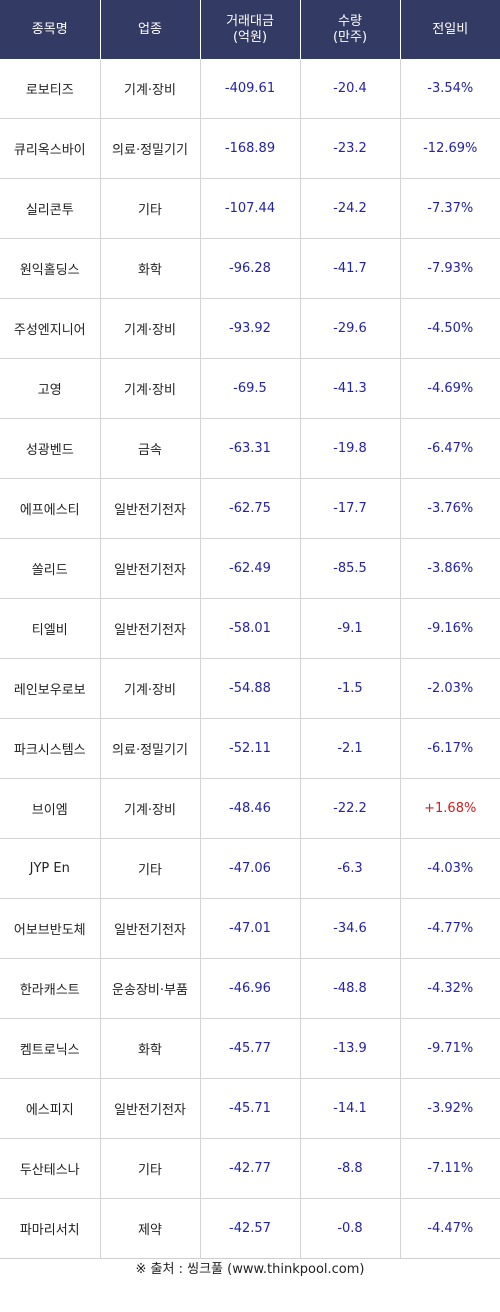 The height and width of the screenshot is (1312, 500). What do you see at coordinates (150, 148) in the screenshot?
I see `sector-cell: 의료·정밀기기` at bounding box center [150, 148].